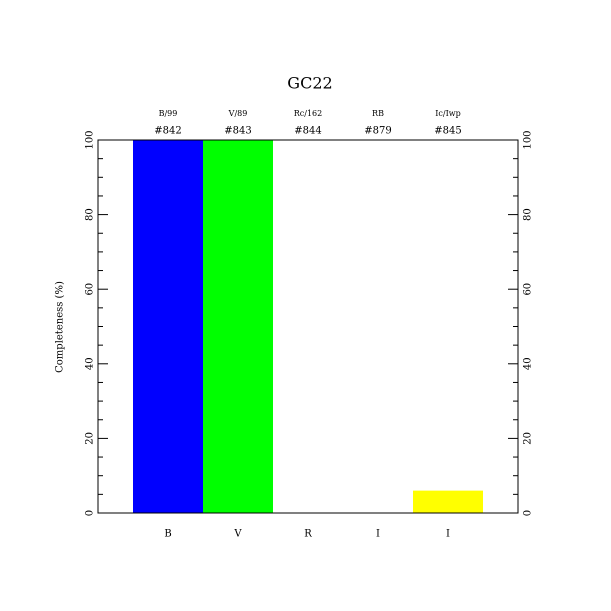  I want to click on id-label: #845, so click(447, 131).